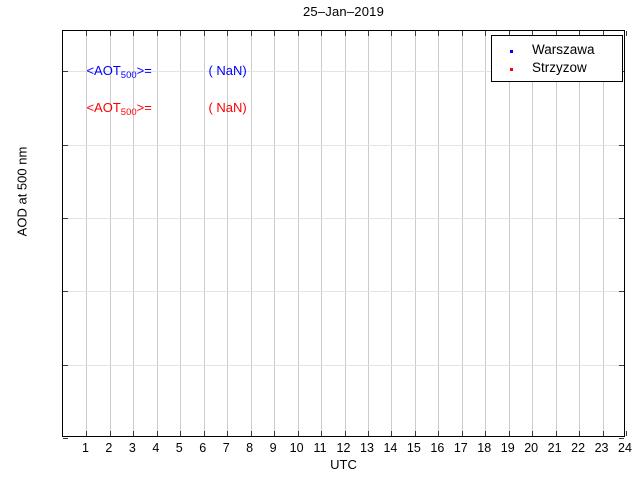 This screenshot has width=640, height=480. Describe the element at coordinates (531, 448) in the screenshot. I see `x-tick-label: 20` at that location.